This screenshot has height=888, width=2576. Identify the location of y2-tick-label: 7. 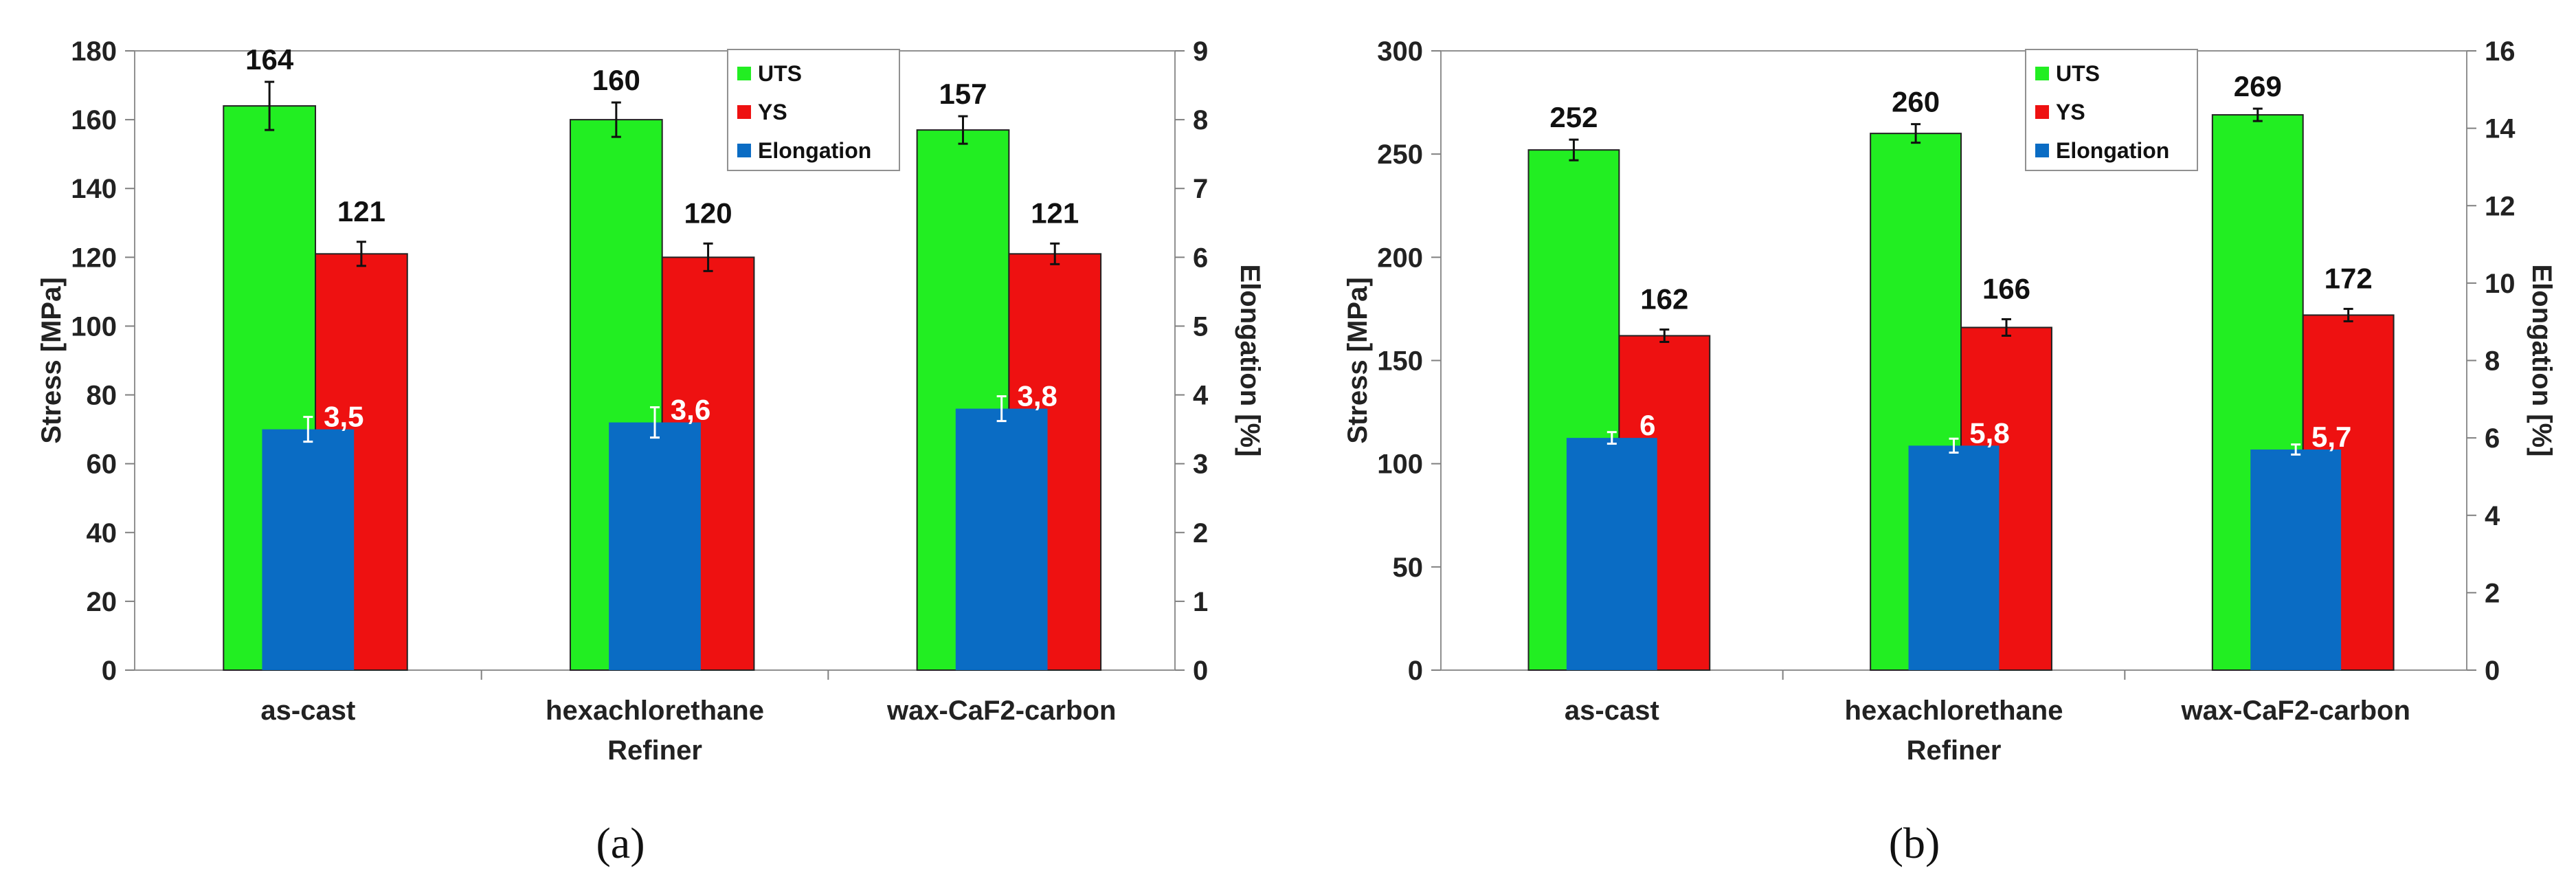
(1200, 189).